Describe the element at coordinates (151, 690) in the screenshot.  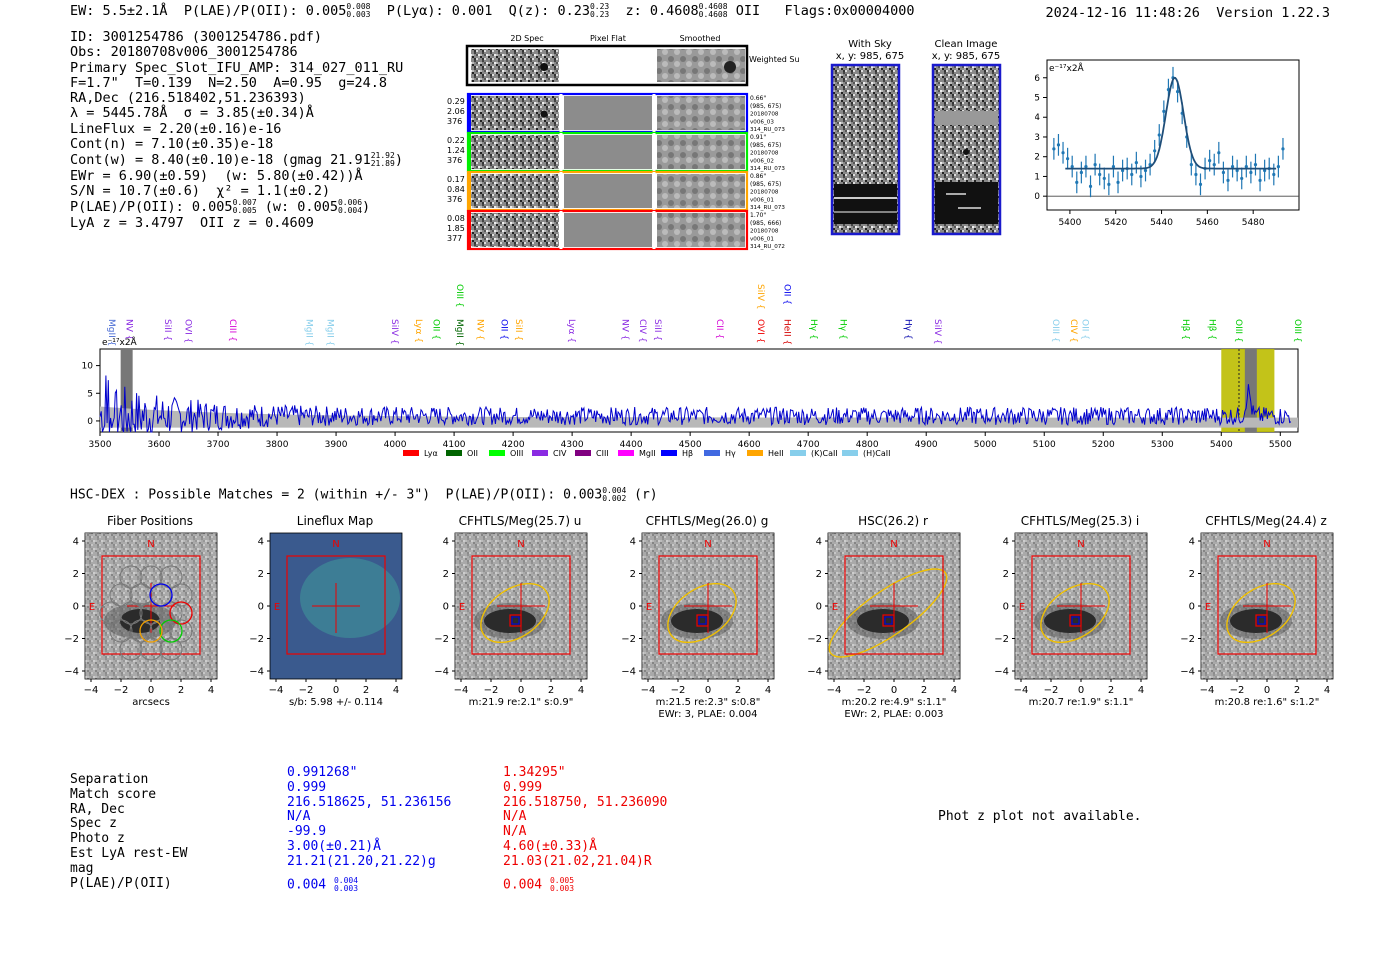
I see `x-tick-label: 0` at that location.